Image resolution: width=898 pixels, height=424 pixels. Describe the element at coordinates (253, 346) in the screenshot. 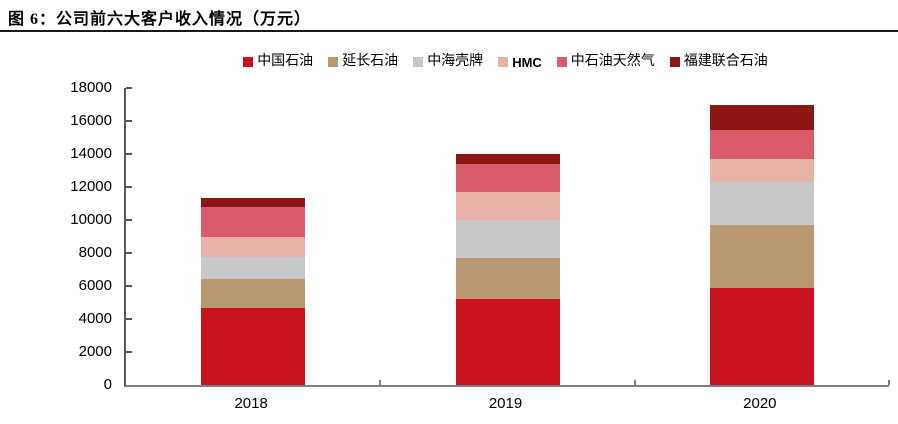

I see `bar-segment-2018-中国石油` at that location.